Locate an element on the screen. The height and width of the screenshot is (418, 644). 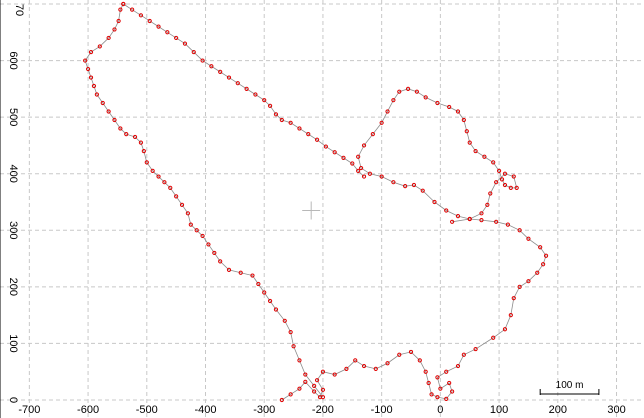
center-crosshair is located at coordinates (311, 210).